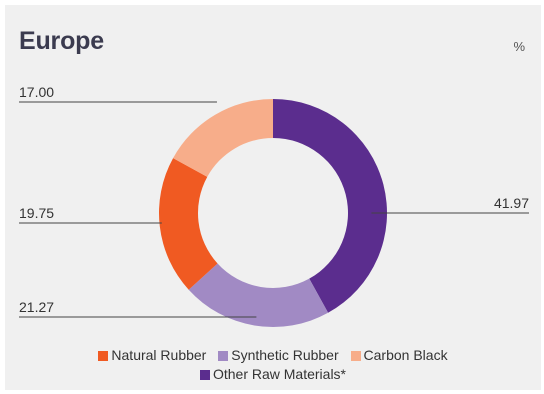 The width and height of the screenshot is (544, 394). Describe the element at coordinates (519, 46) in the screenshot. I see `unit-label: %` at that location.